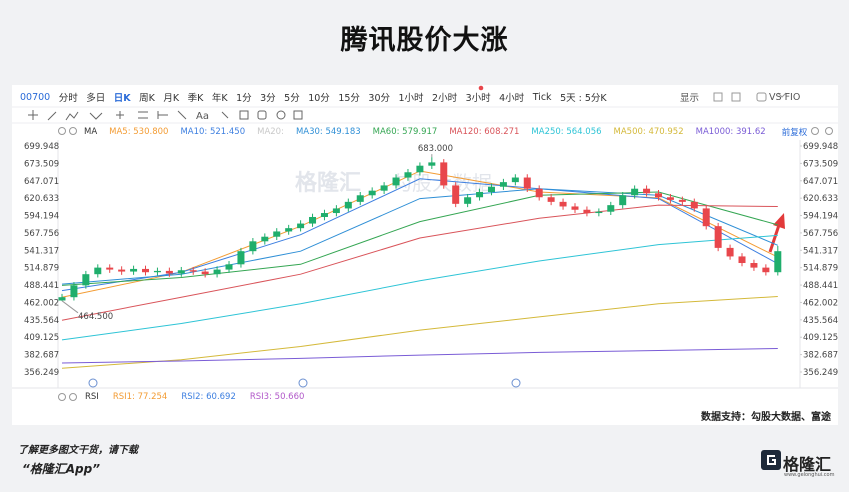 The width and height of the screenshot is (849, 492). I want to click on drawing-tools, so click(165, 115).